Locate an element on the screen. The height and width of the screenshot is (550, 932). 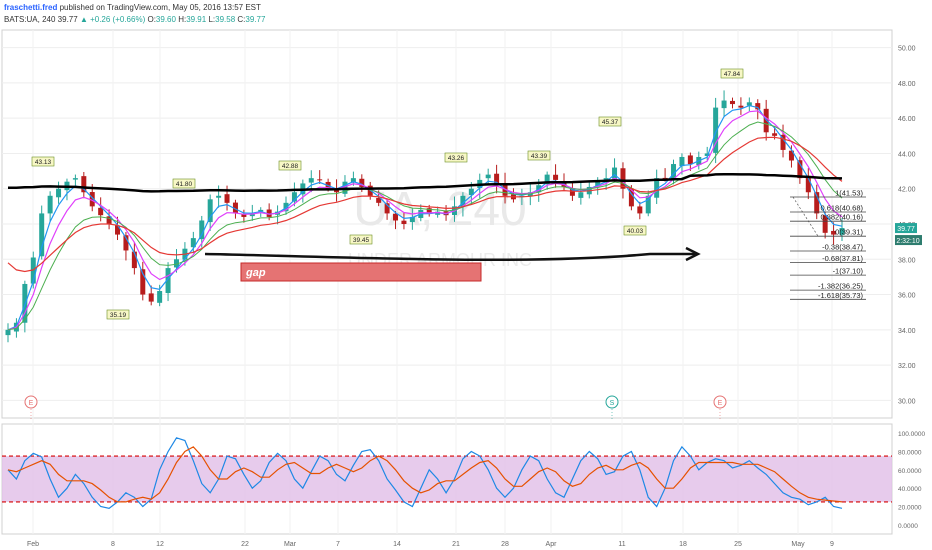
fib-level-label: 0.618(40.68) is located at coordinates (841, 208).